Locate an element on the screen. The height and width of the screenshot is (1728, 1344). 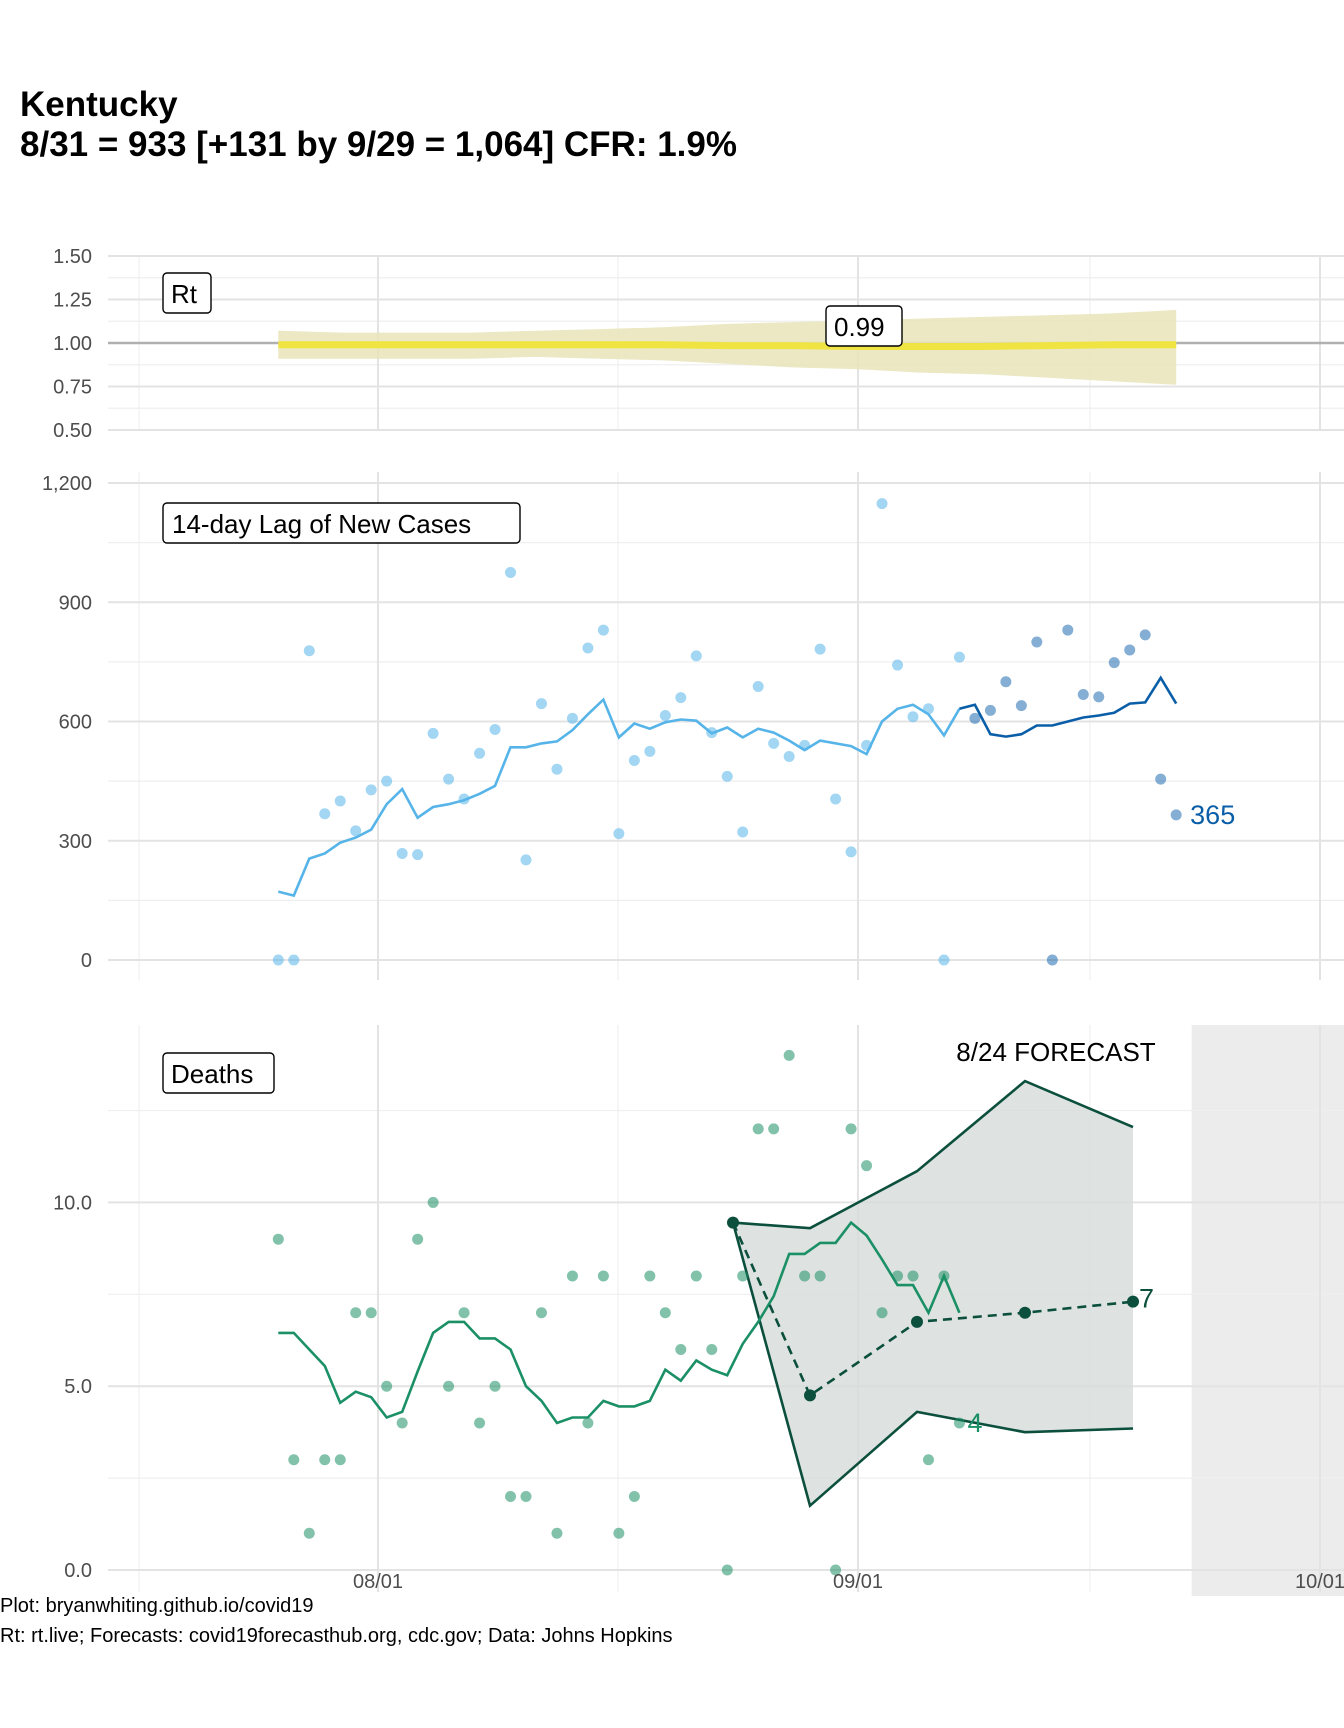
rt-panel-label: Rt is located at coordinates (187, 293).